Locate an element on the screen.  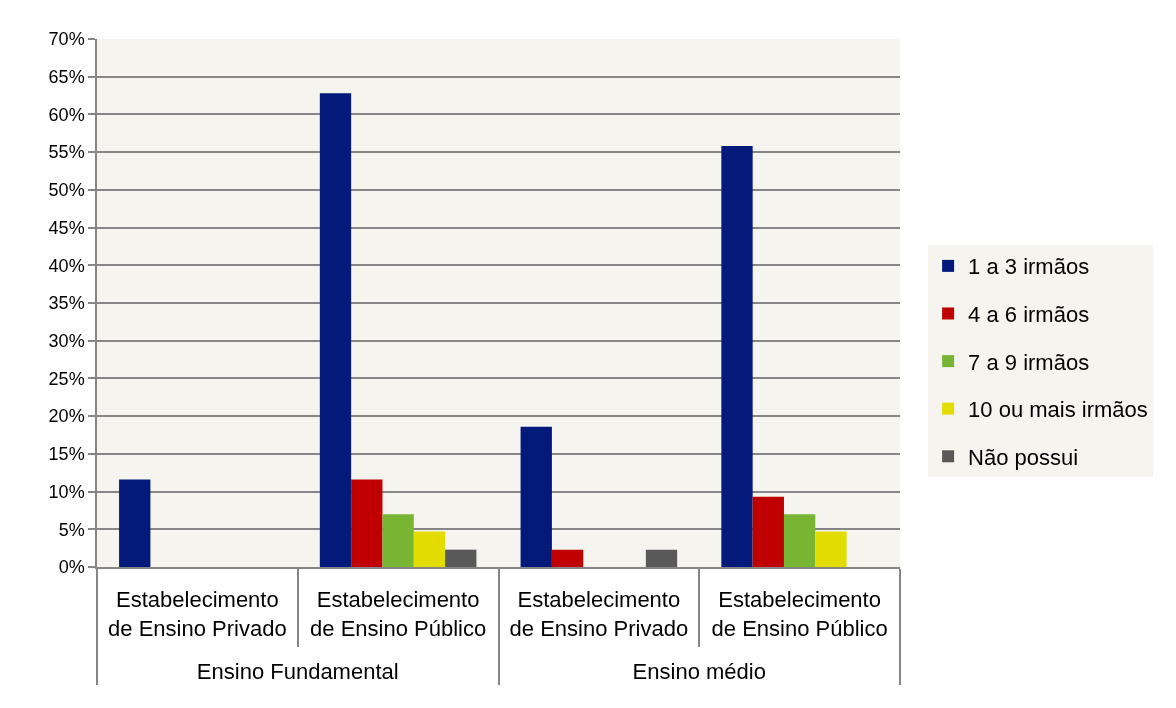
y-tick-label: 45% is located at coordinates (66, 227).